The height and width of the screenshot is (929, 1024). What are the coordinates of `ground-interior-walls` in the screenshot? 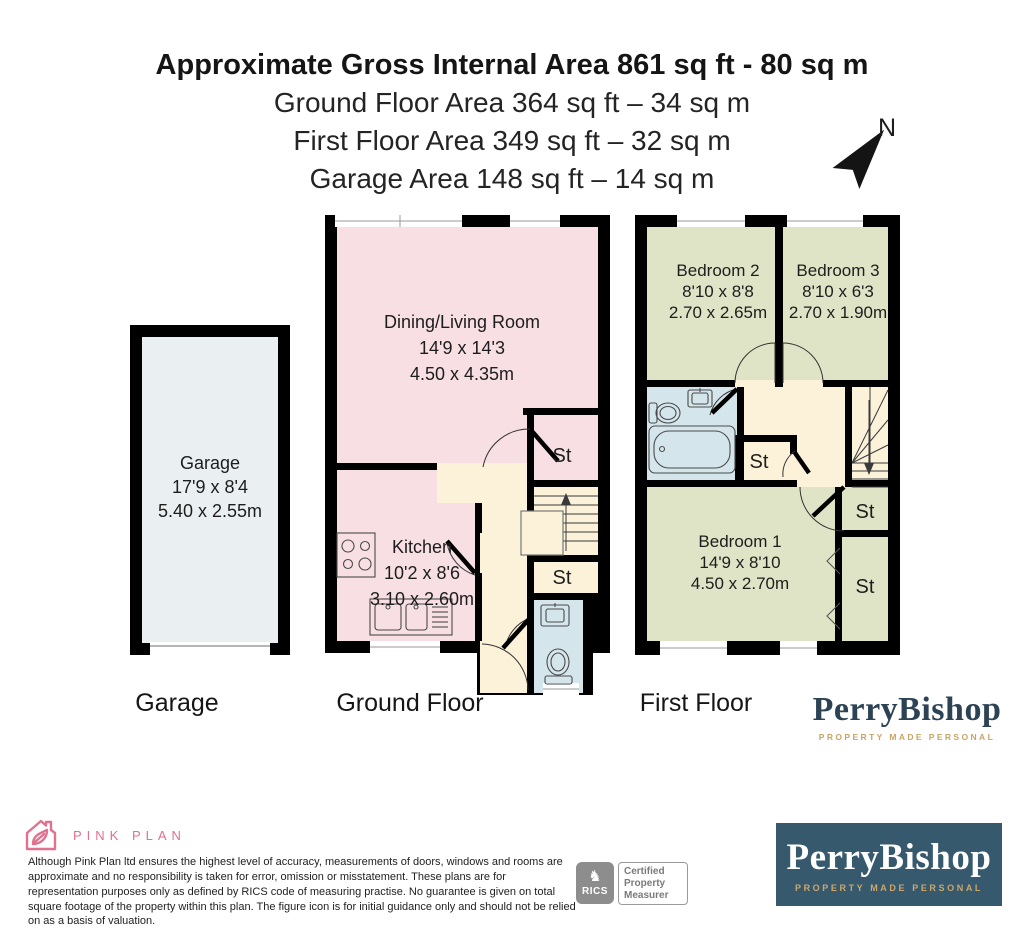 It's located at (473, 550).